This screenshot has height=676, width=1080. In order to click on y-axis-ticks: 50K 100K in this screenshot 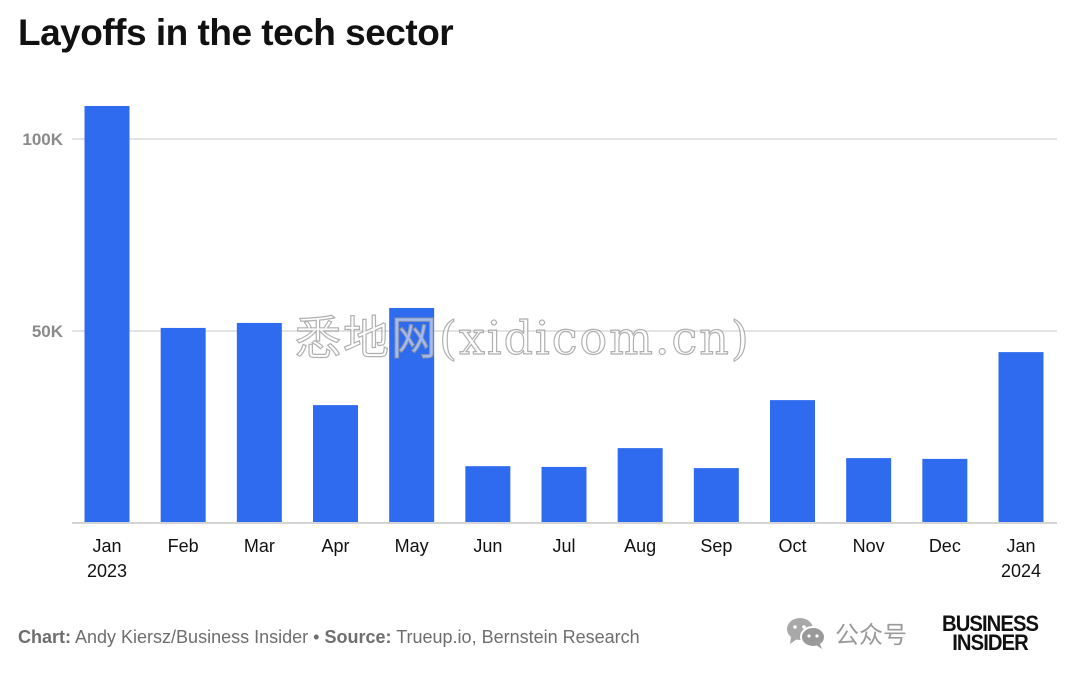, I will do `click(42, 235)`.